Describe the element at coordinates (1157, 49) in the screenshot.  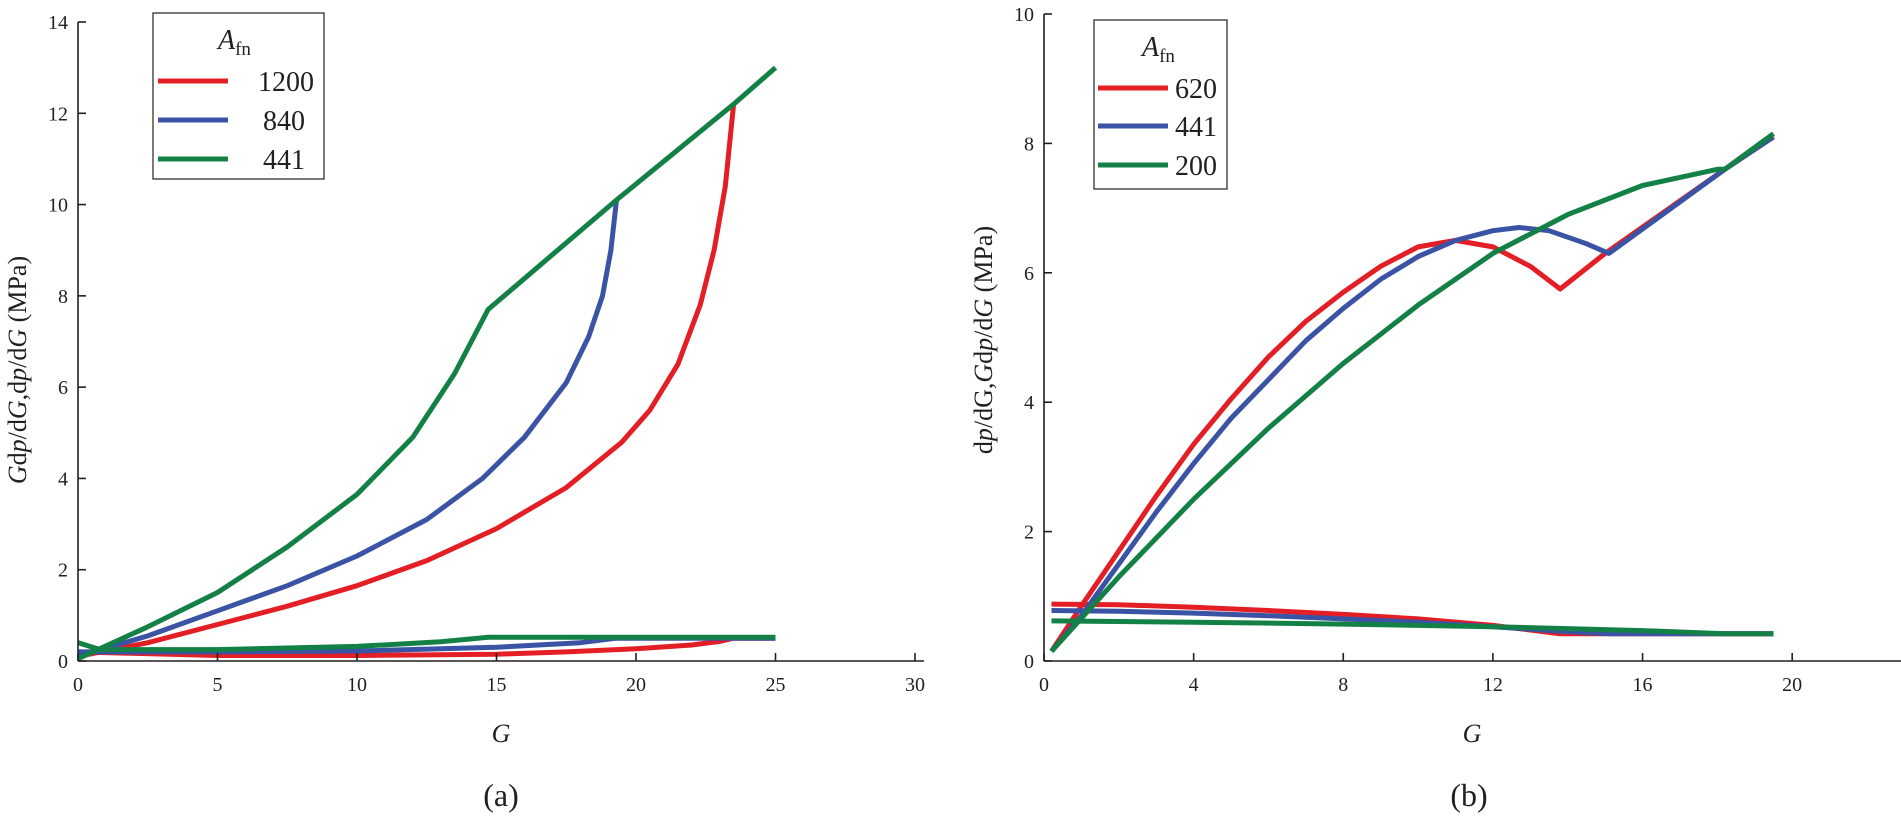
I see `panel-b-legend-title: Afn` at that location.